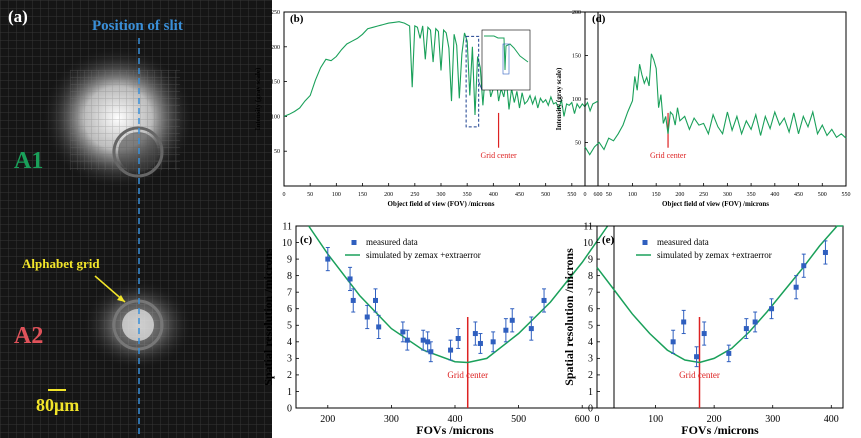  What do you see at coordinates (576, 57) in the screenshot?
I see `y-tick-label: 150` at bounding box center [576, 57].